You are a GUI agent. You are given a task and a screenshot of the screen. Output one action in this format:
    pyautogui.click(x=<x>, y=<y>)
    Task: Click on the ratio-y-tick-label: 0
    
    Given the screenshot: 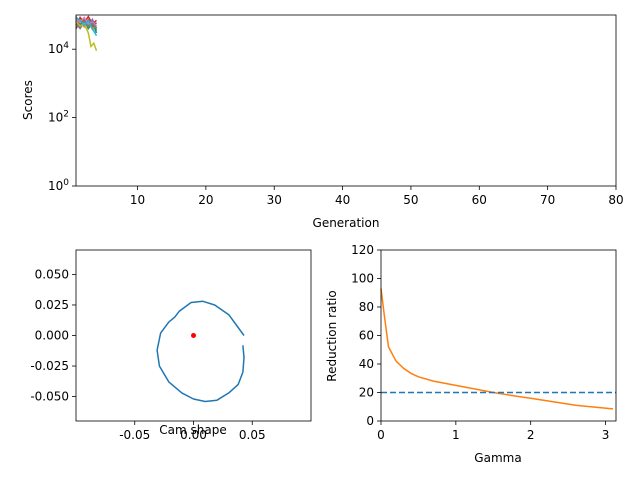 What is the action you would take?
    pyautogui.click(x=370, y=421)
    